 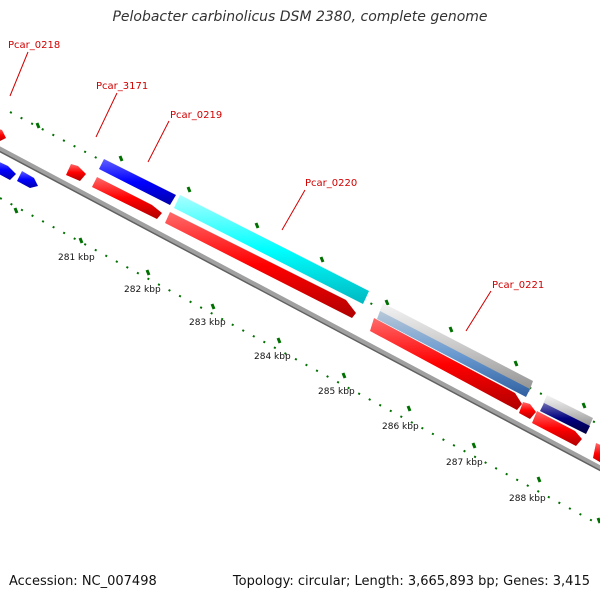 What do you see at coordinates (76, 258) in the screenshot?
I see `kbp-label: 281 kbp` at bounding box center [76, 258].